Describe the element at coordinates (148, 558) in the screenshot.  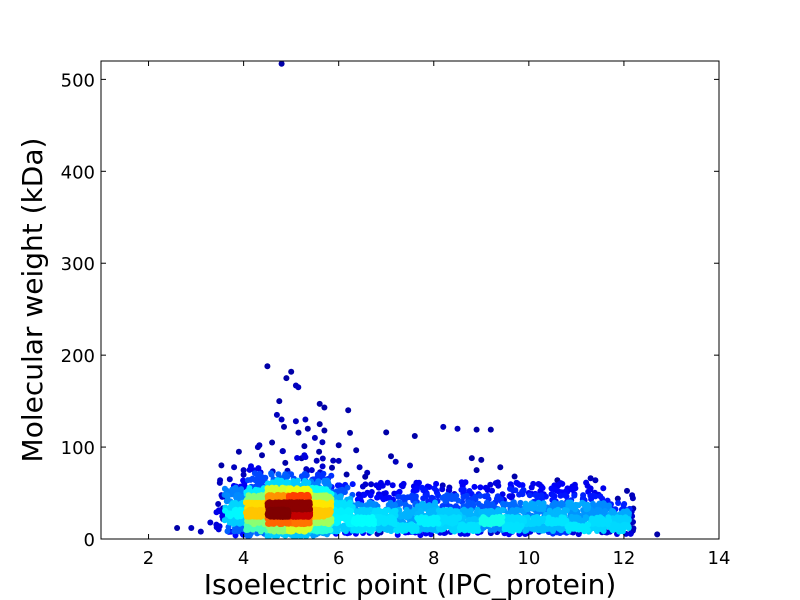
I see `x-tick-label: 2` at that location.